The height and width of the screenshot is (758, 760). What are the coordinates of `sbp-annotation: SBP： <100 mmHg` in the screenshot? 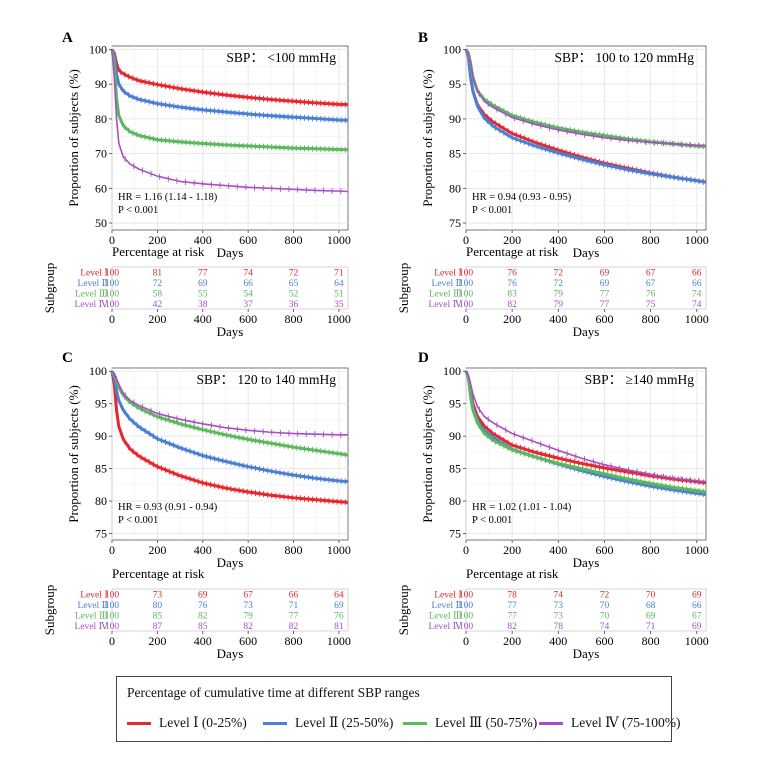 It's located at (281, 57).